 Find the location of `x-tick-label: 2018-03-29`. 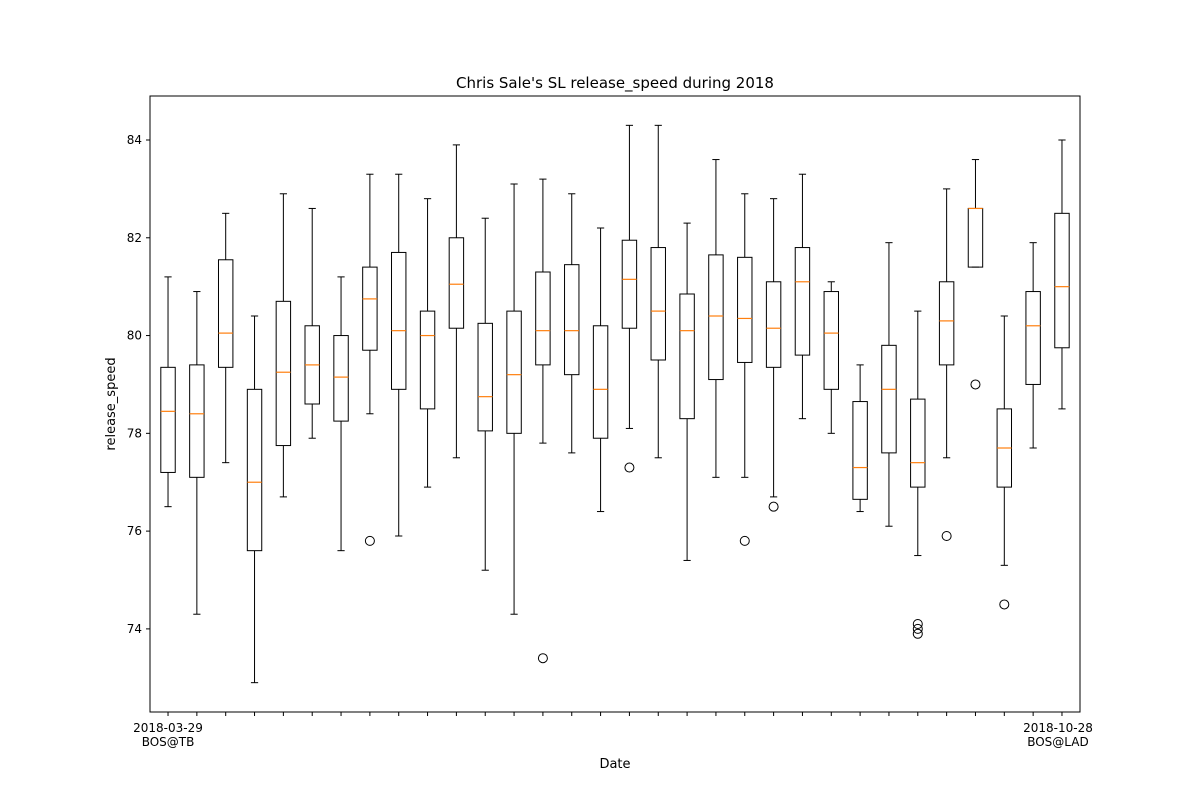

x-tick-label: 2018-03-29 is located at coordinates (168, 728).